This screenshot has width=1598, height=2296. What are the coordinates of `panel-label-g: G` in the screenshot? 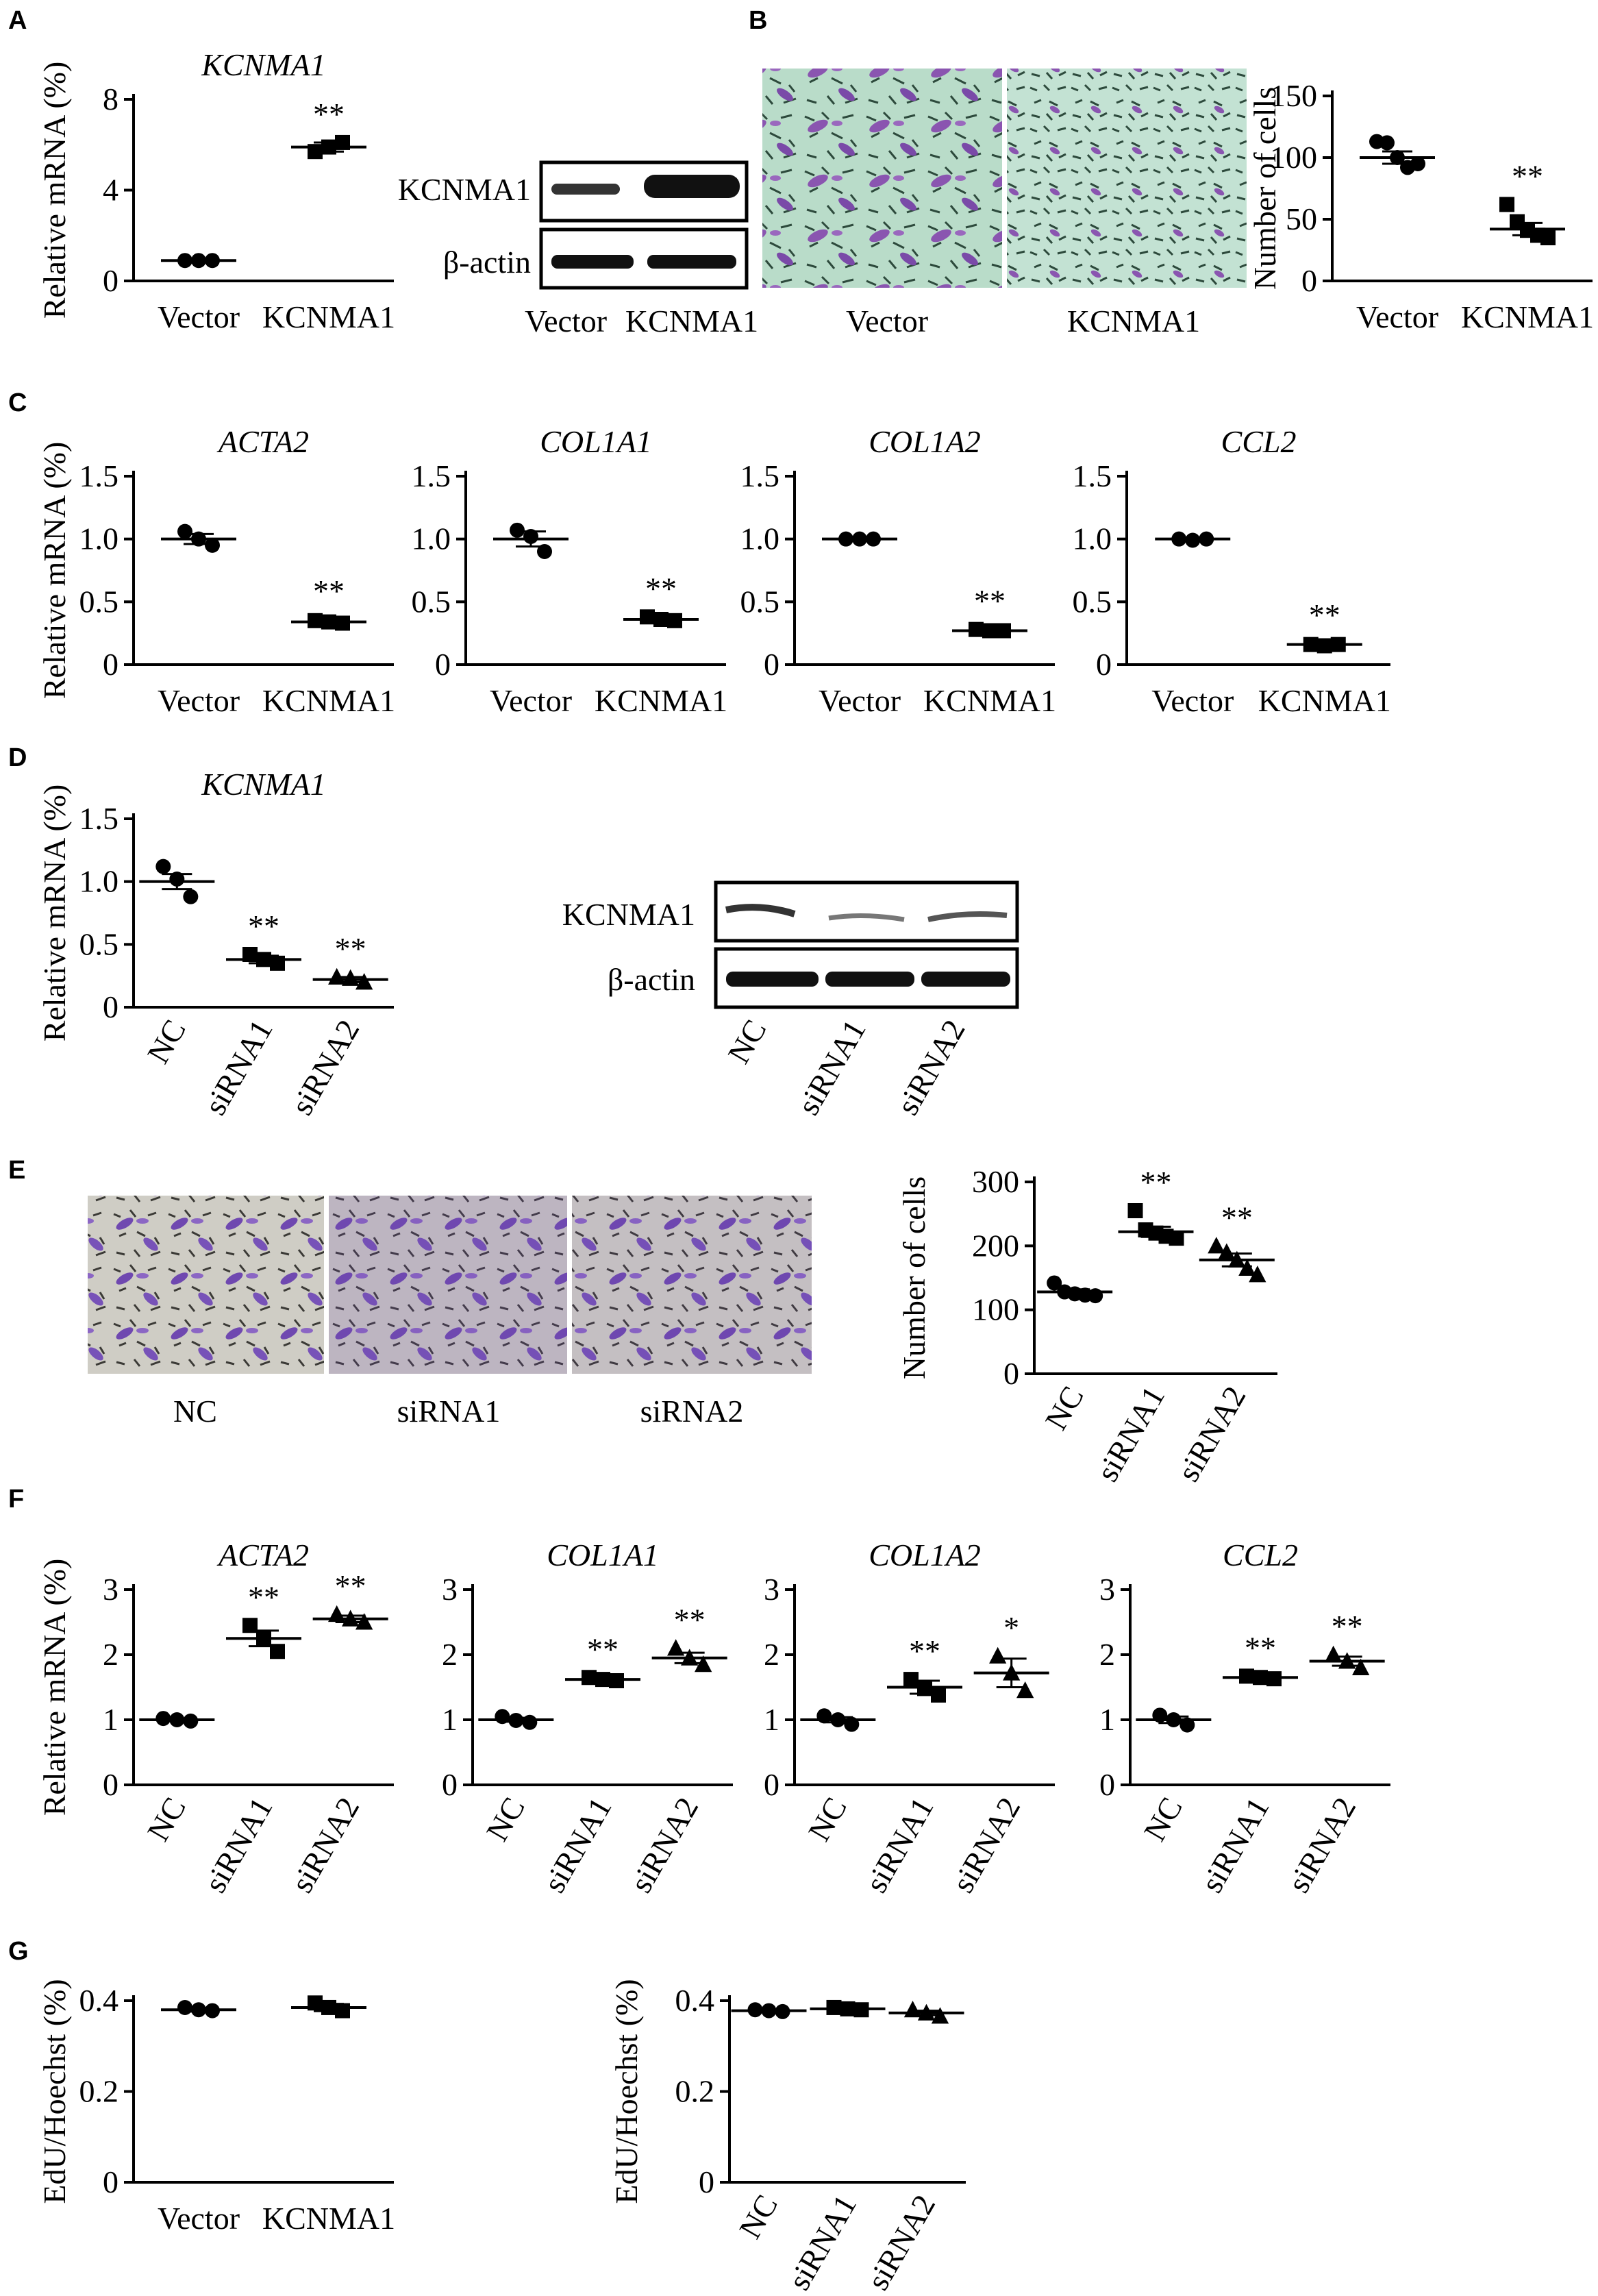 It's located at (18, 1951).